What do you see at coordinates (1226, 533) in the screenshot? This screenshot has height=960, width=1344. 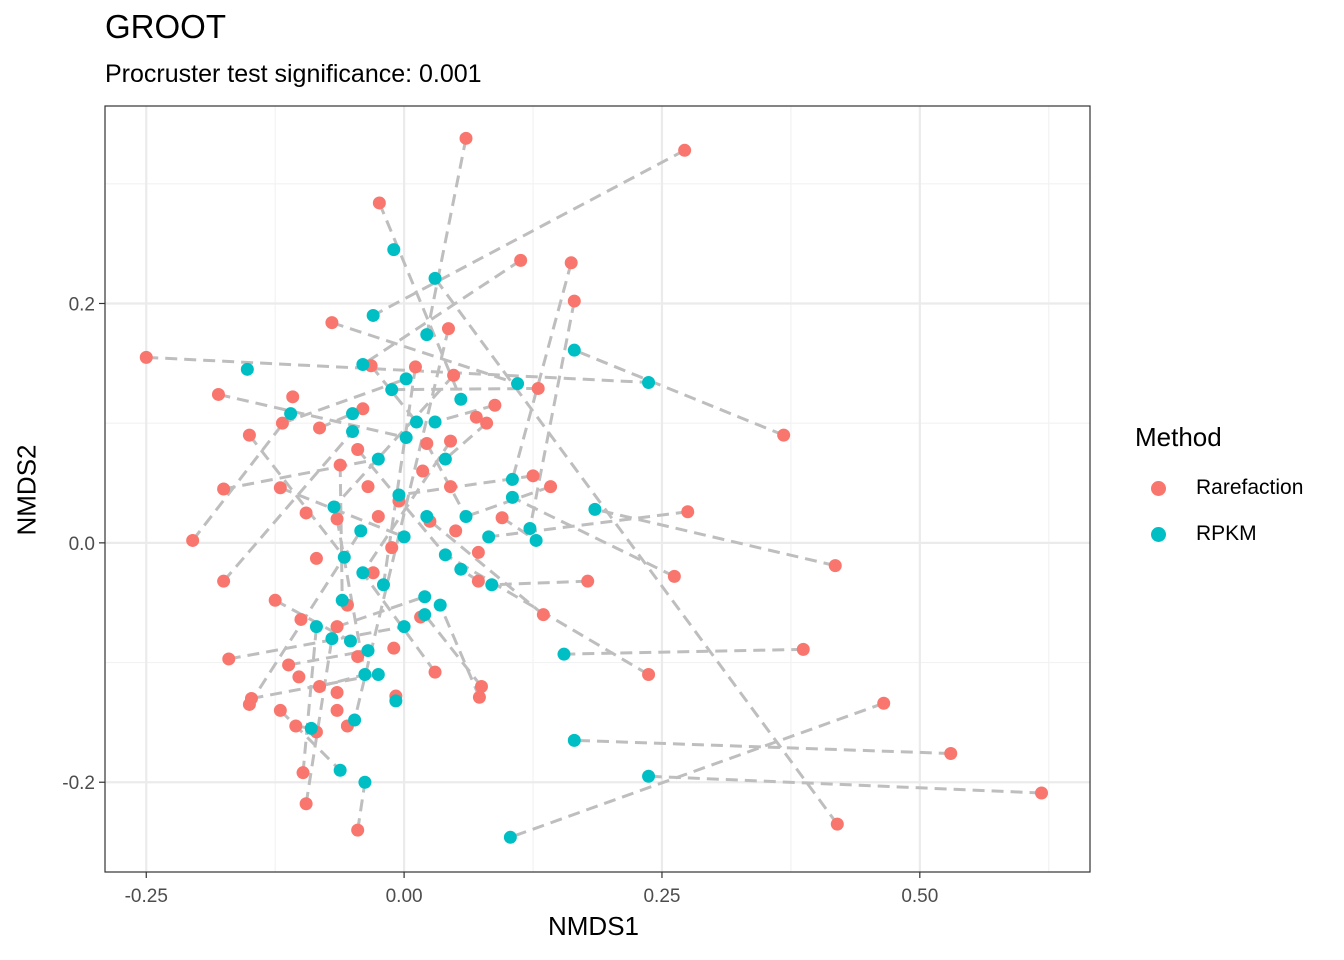 I see `legend-label-rpkm: RPKM` at bounding box center [1226, 533].